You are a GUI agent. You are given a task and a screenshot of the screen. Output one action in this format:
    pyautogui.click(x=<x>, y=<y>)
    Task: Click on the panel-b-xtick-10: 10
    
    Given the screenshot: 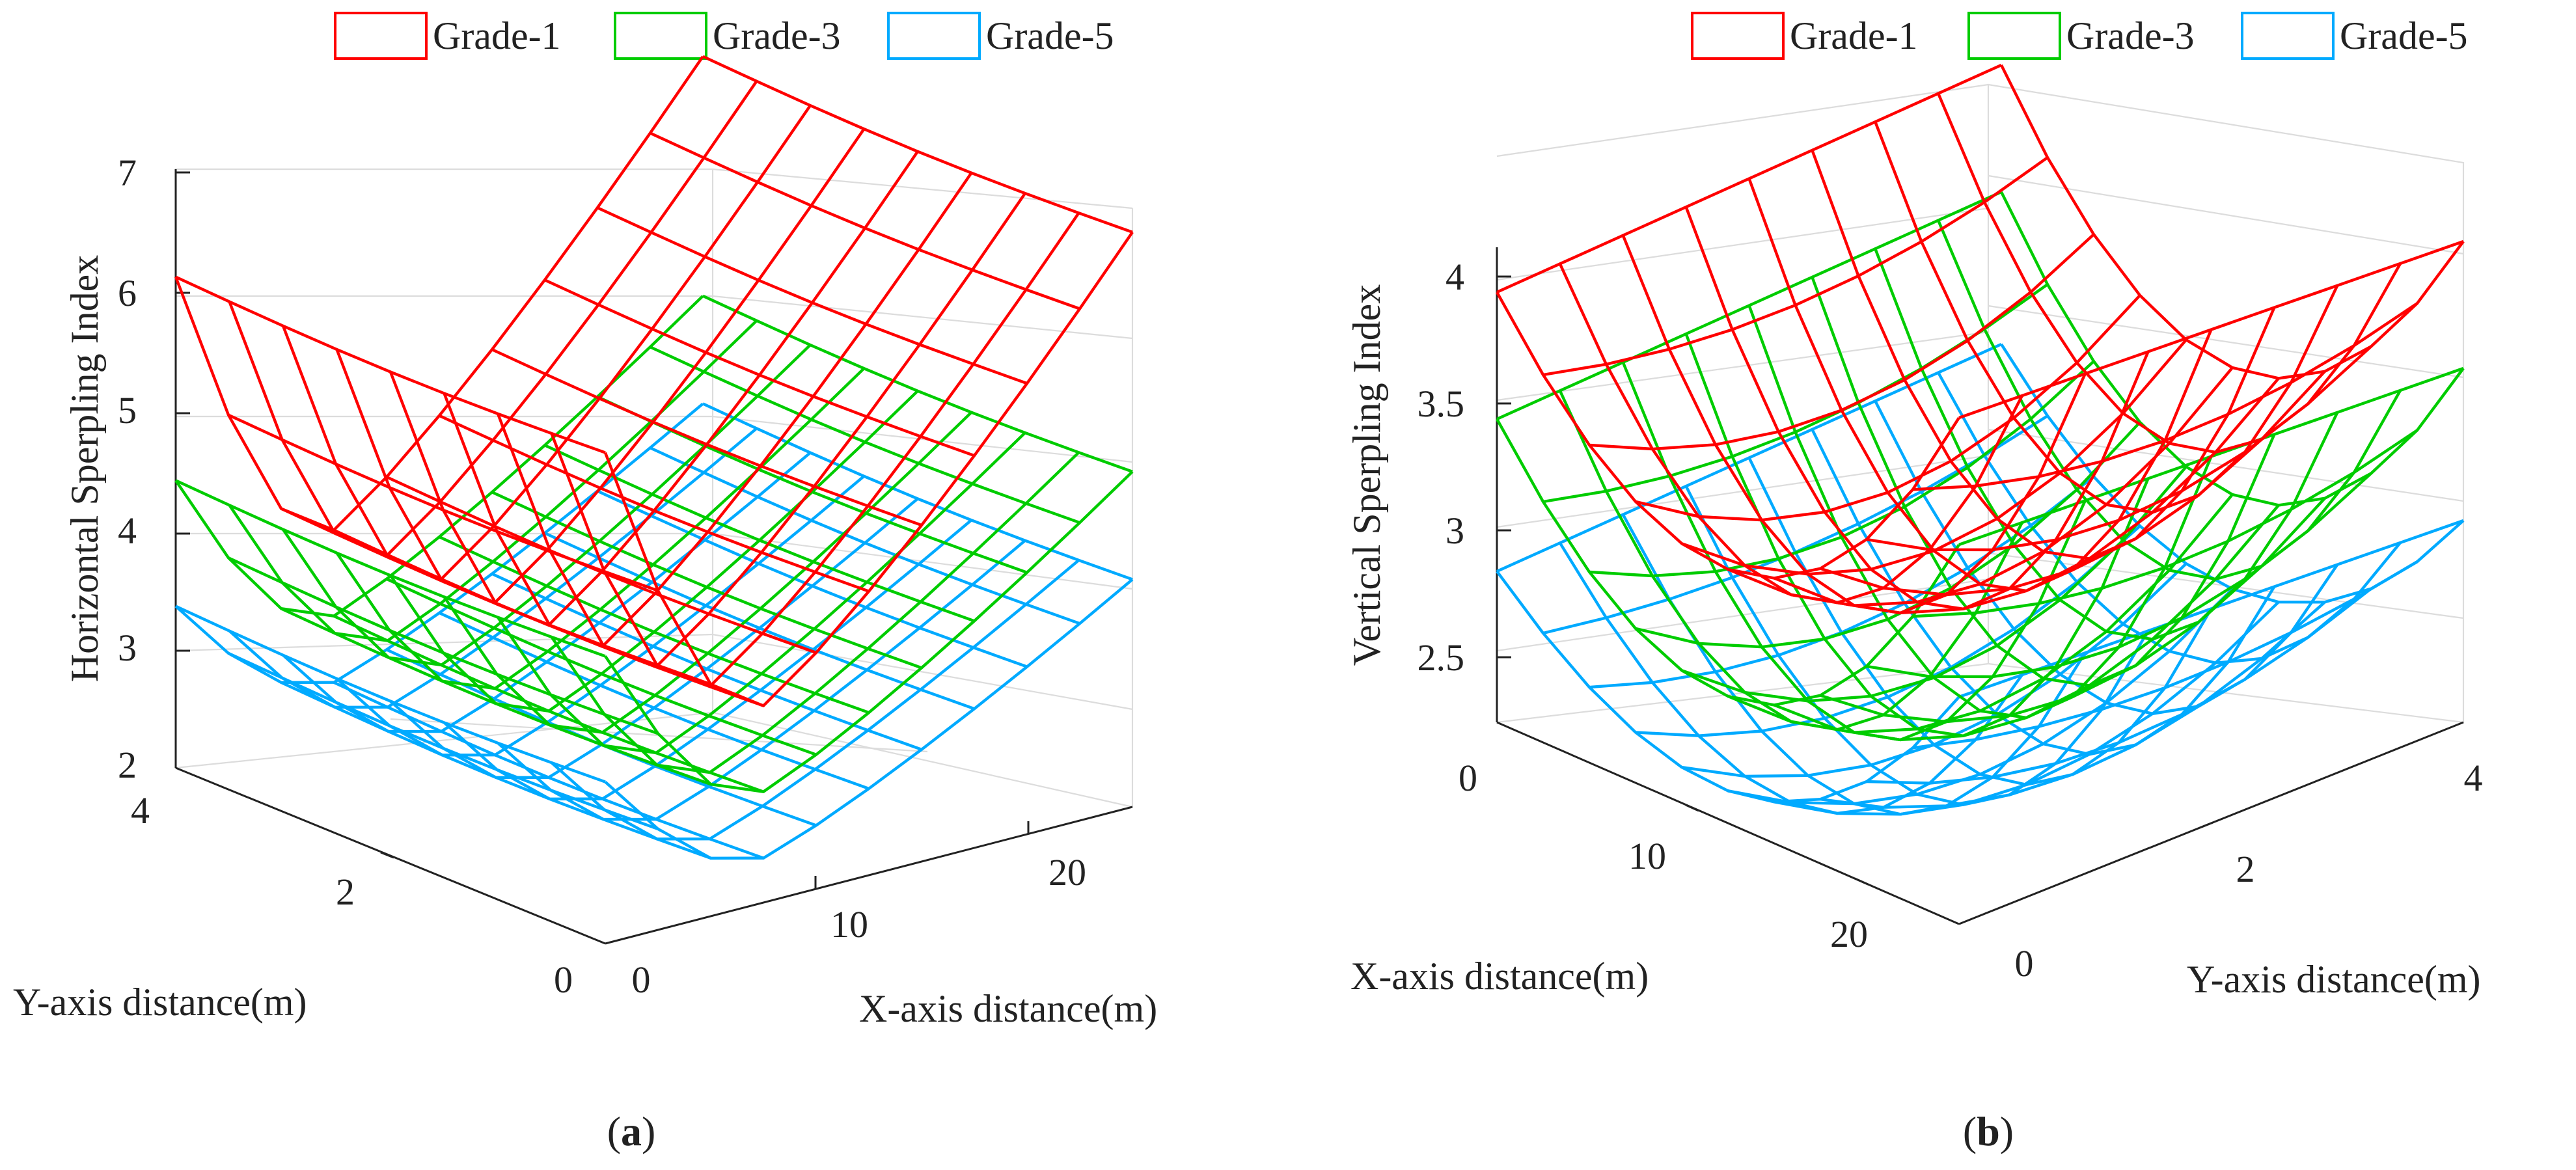 What is the action you would take?
    pyautogui.click(x=1647, y=856)
    